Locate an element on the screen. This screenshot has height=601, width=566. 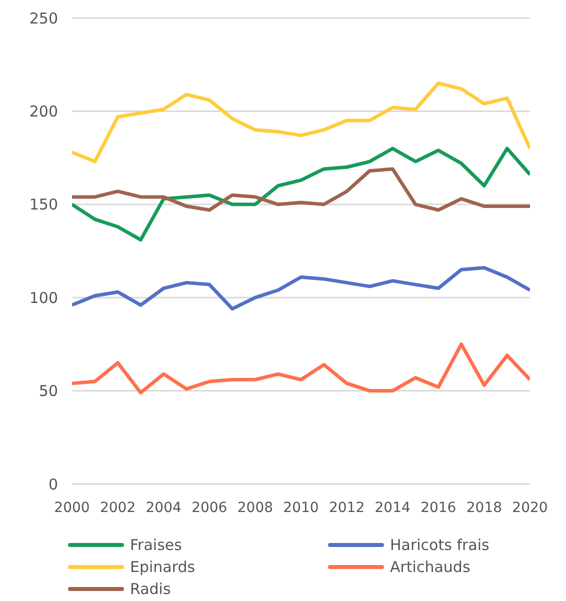
y-tick-label: 0 is located at coordinates (53, 484).